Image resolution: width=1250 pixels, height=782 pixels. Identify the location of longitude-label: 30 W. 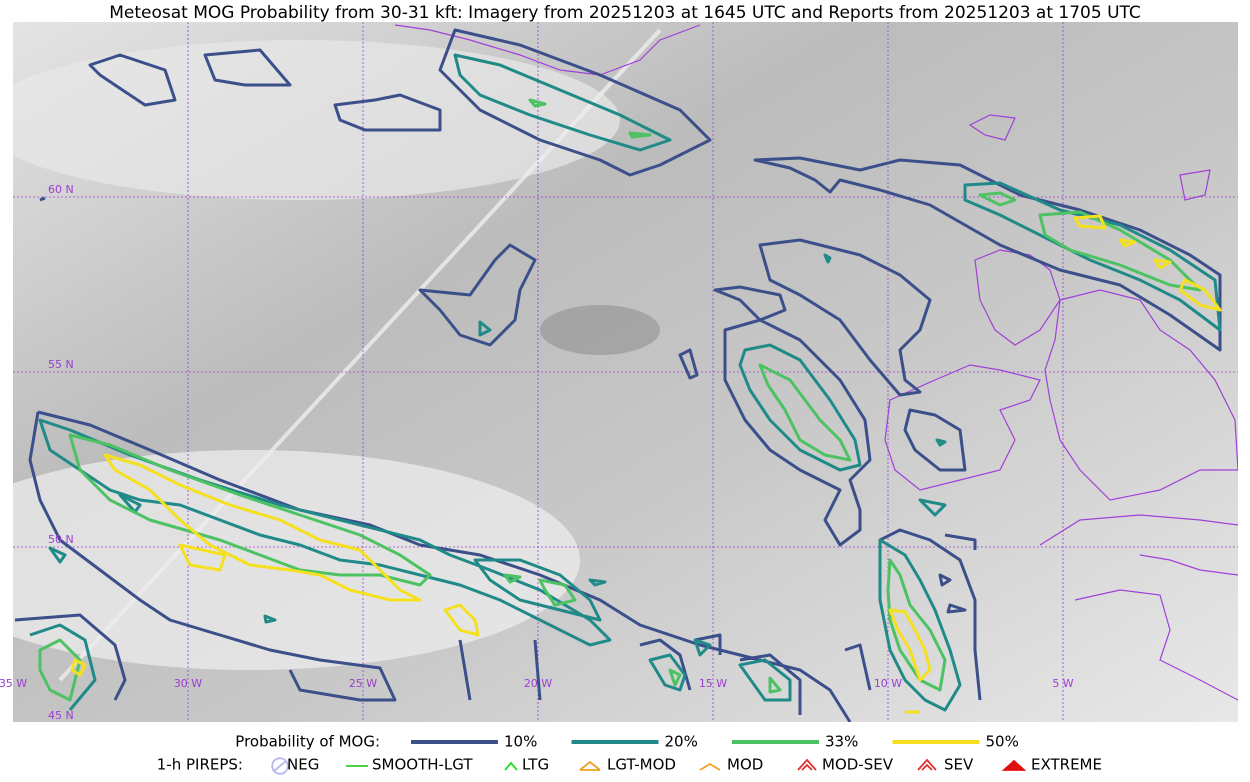
(188, 683).